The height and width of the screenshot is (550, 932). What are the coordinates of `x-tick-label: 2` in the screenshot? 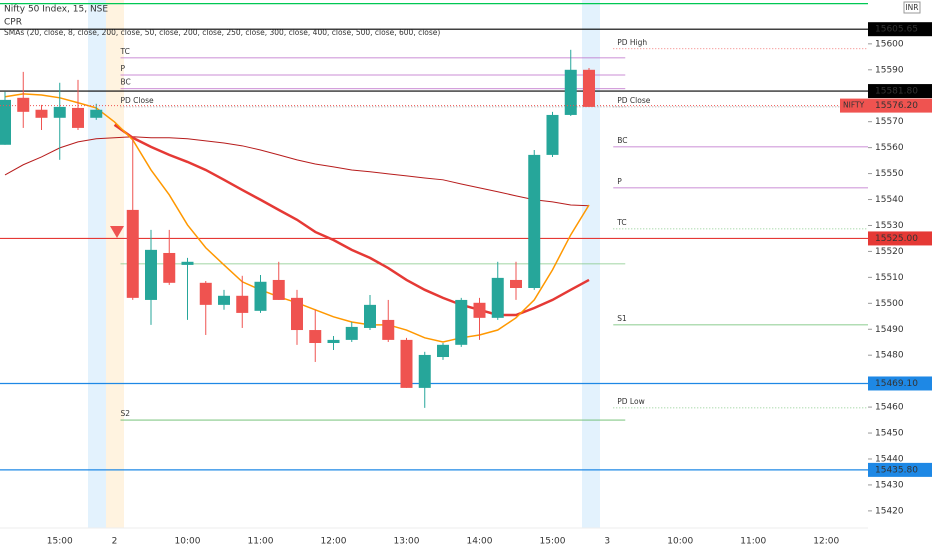 It's located at (115, 542).